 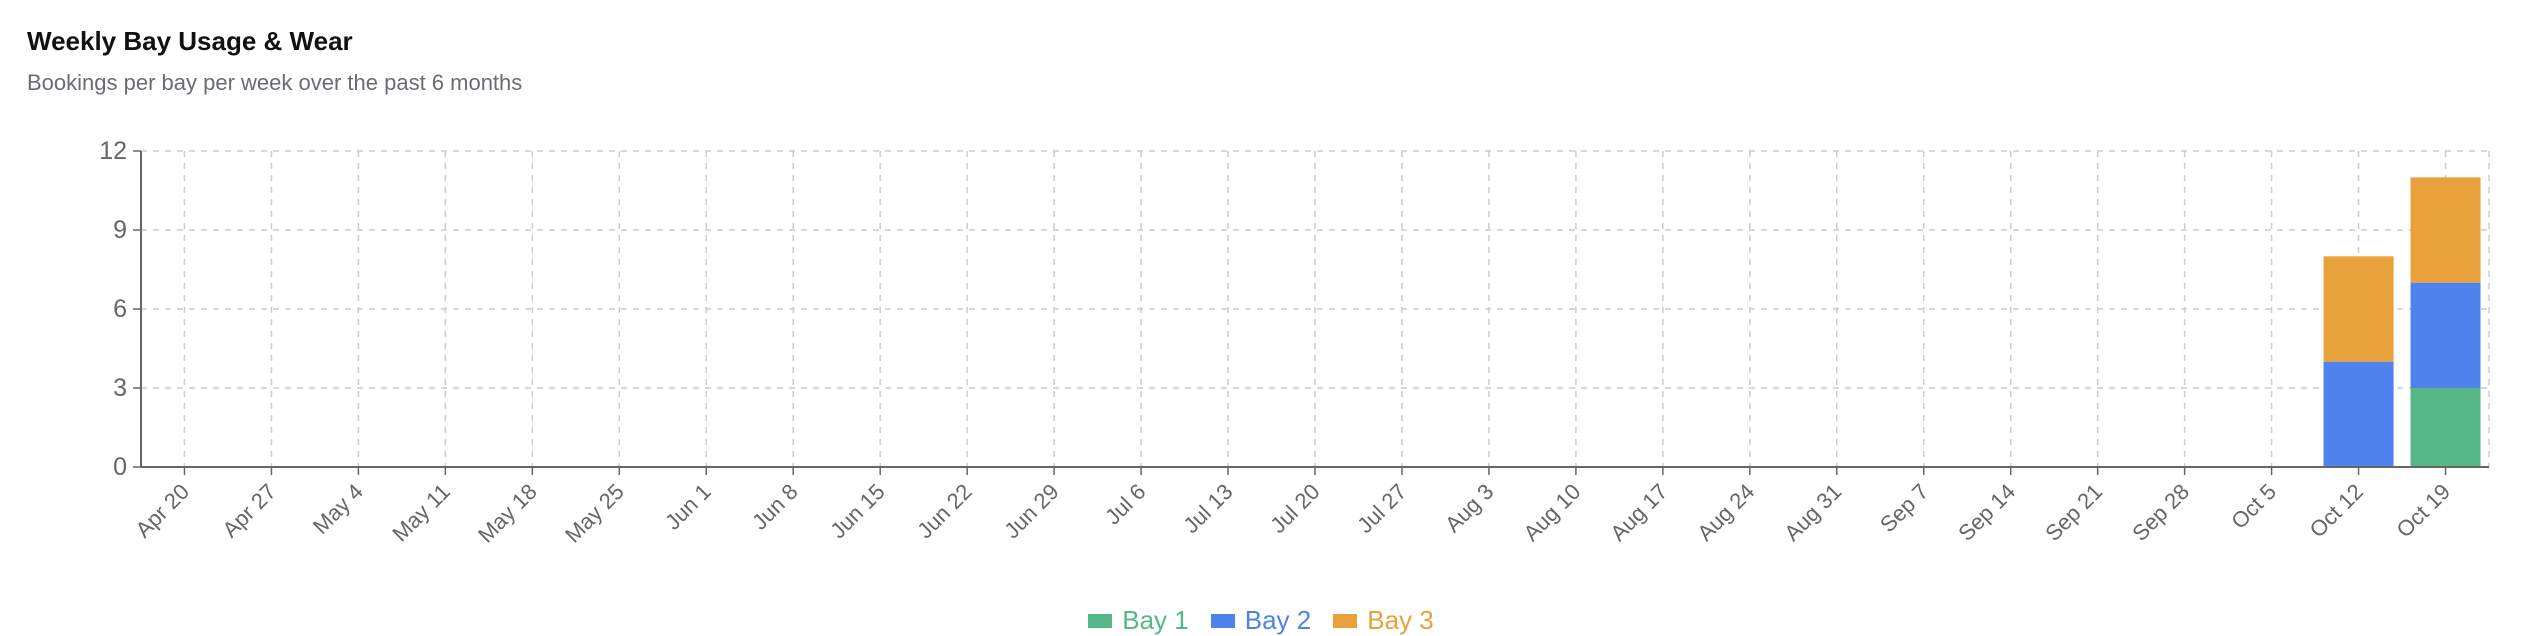 I want to click on x-tick-label: May 25, so click(x=594, y=513).